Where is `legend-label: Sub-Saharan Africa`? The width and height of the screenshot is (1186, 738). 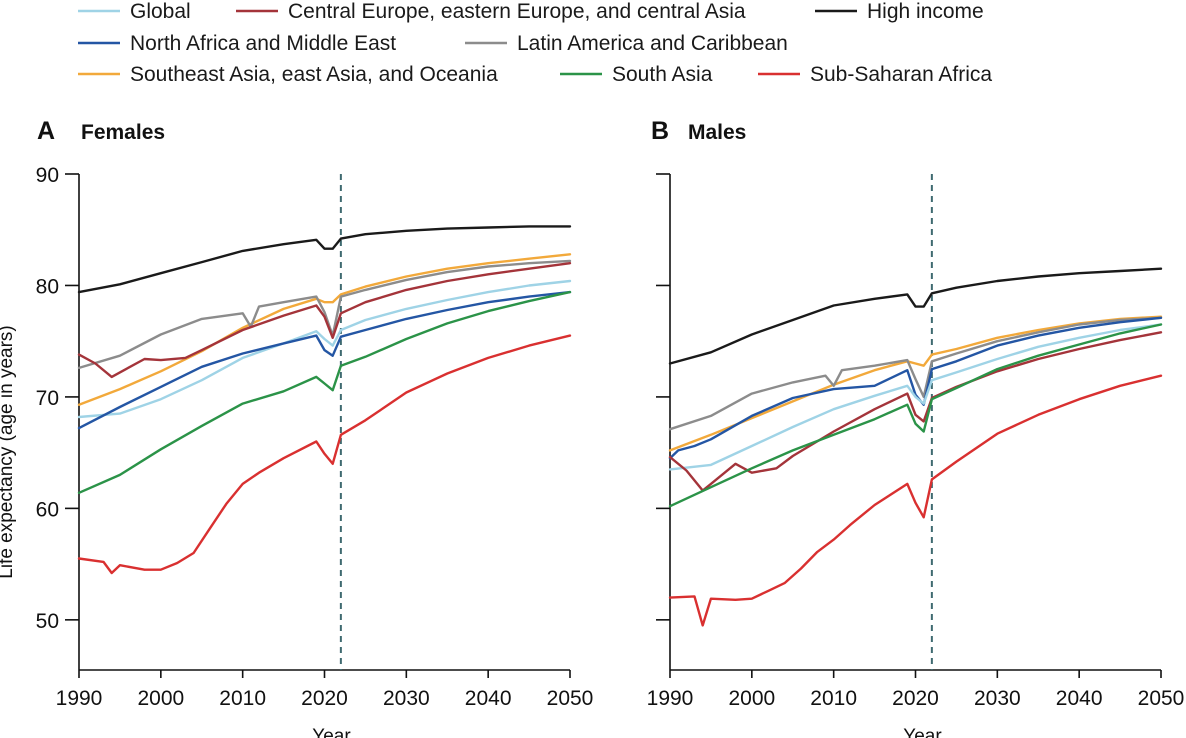
legend-label: Sub-Saharan Africa is located at coordinates (901, 74).